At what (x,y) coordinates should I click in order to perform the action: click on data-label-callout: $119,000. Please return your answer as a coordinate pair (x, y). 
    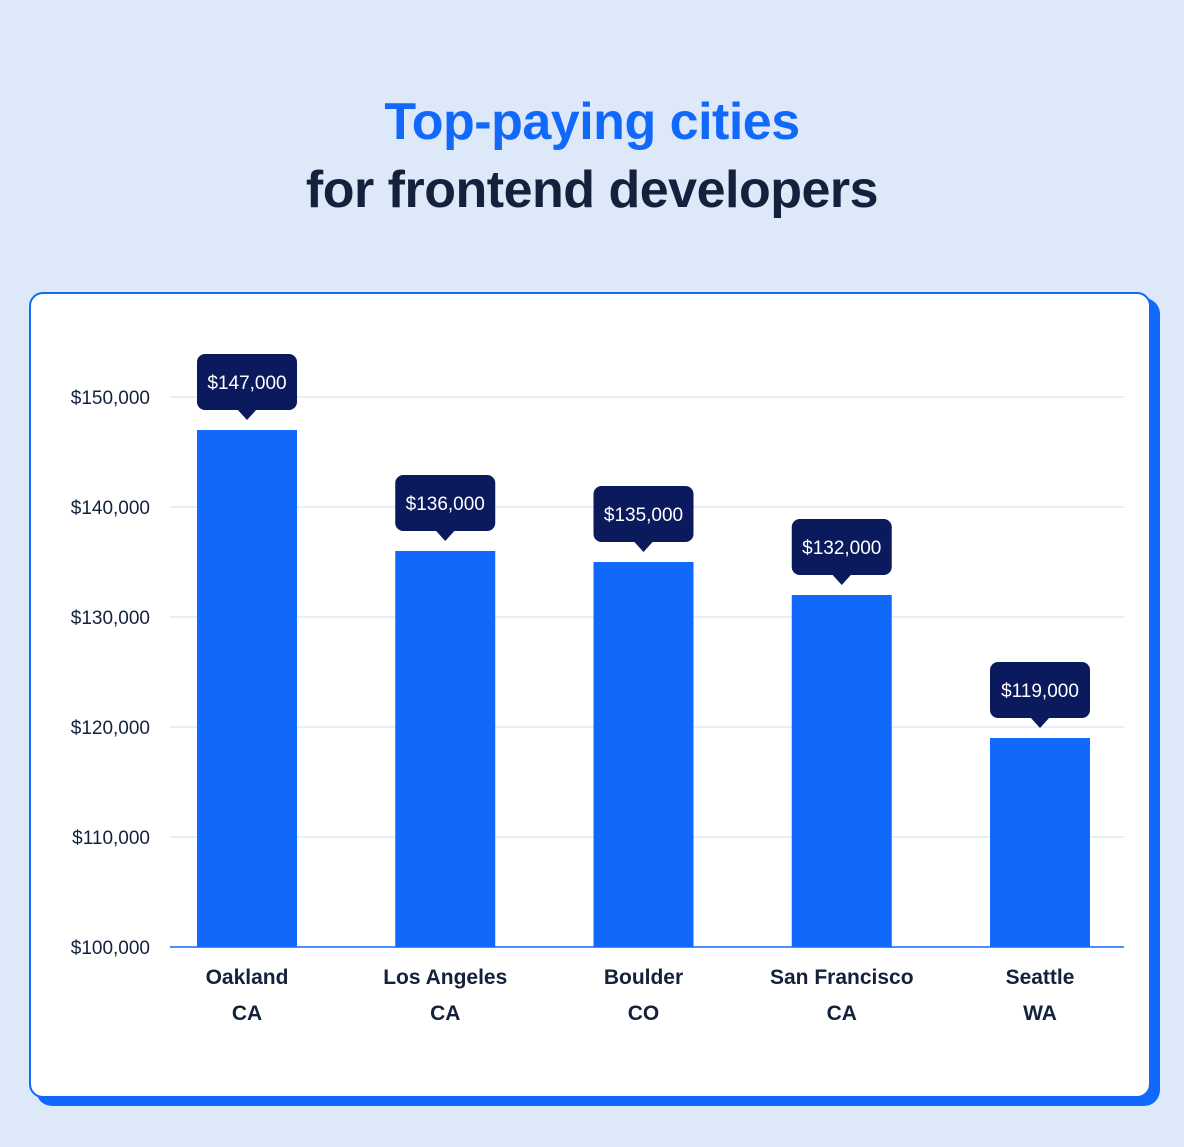
    Looking at the image, I should click on (1040, 695).